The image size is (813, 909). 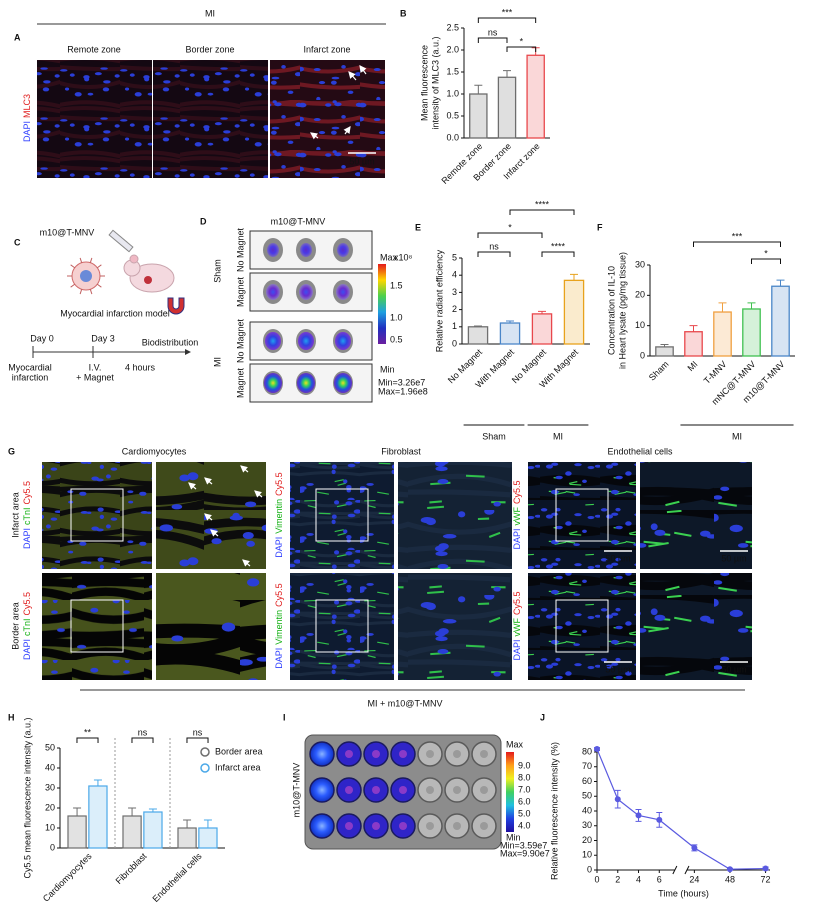 I want to click on stain-name: Cy5.5, so click(x=279, y=484).